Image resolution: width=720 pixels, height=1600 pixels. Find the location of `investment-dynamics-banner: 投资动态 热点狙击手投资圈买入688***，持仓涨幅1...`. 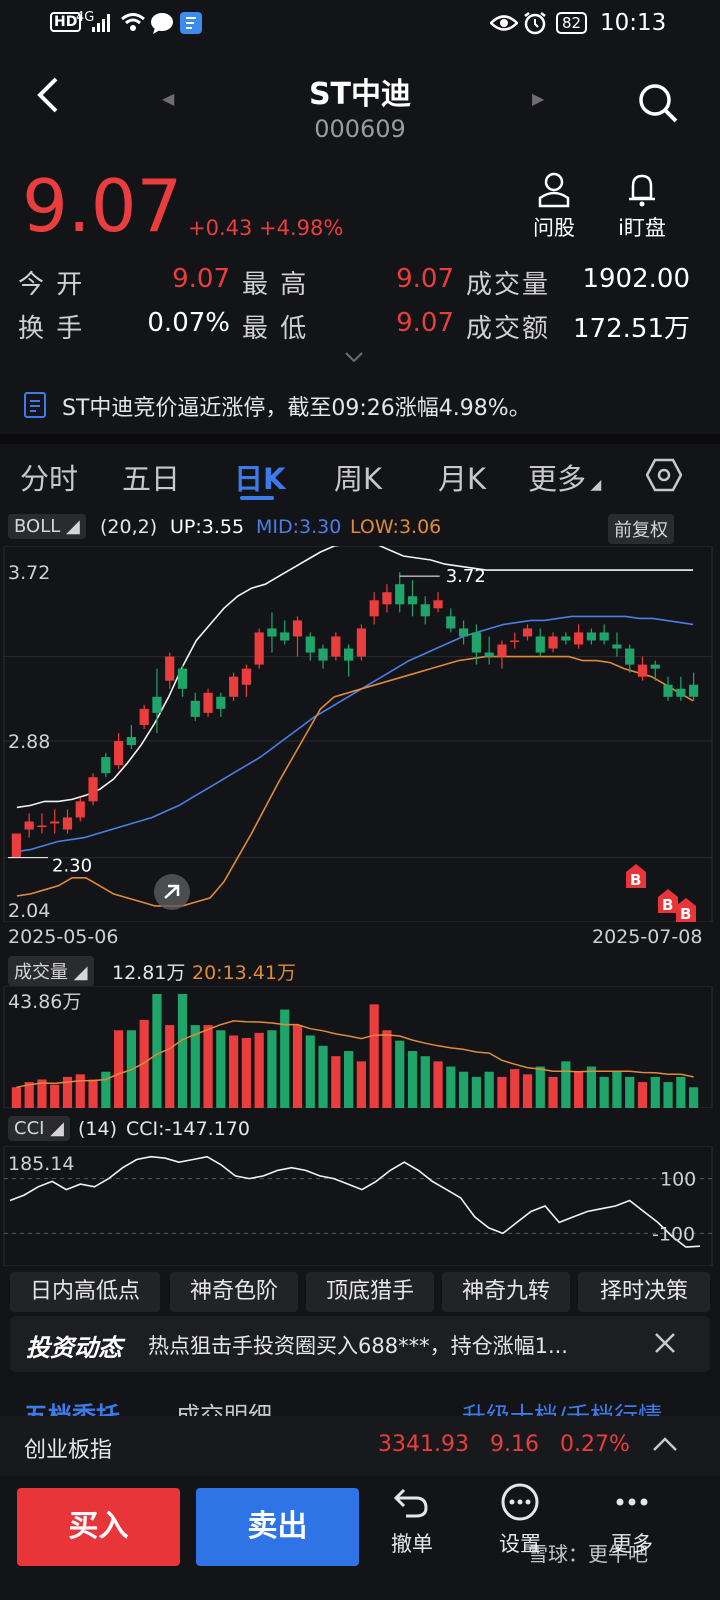

investment-dynamics-banner: 投资动态 热点狙击手投资圈买入688***，持仓涨幅1... is located at coordinates (360, 1344).